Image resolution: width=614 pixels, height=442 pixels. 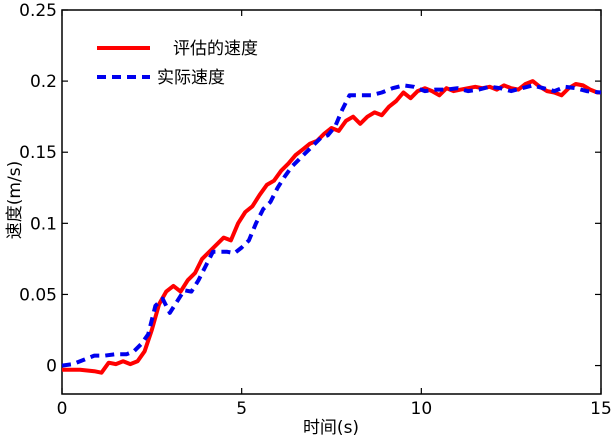 What do you see at coordinates (43, 82) in the screenshot?
I see `y-tick-label: 0.2` at bounding box center [43, 82].